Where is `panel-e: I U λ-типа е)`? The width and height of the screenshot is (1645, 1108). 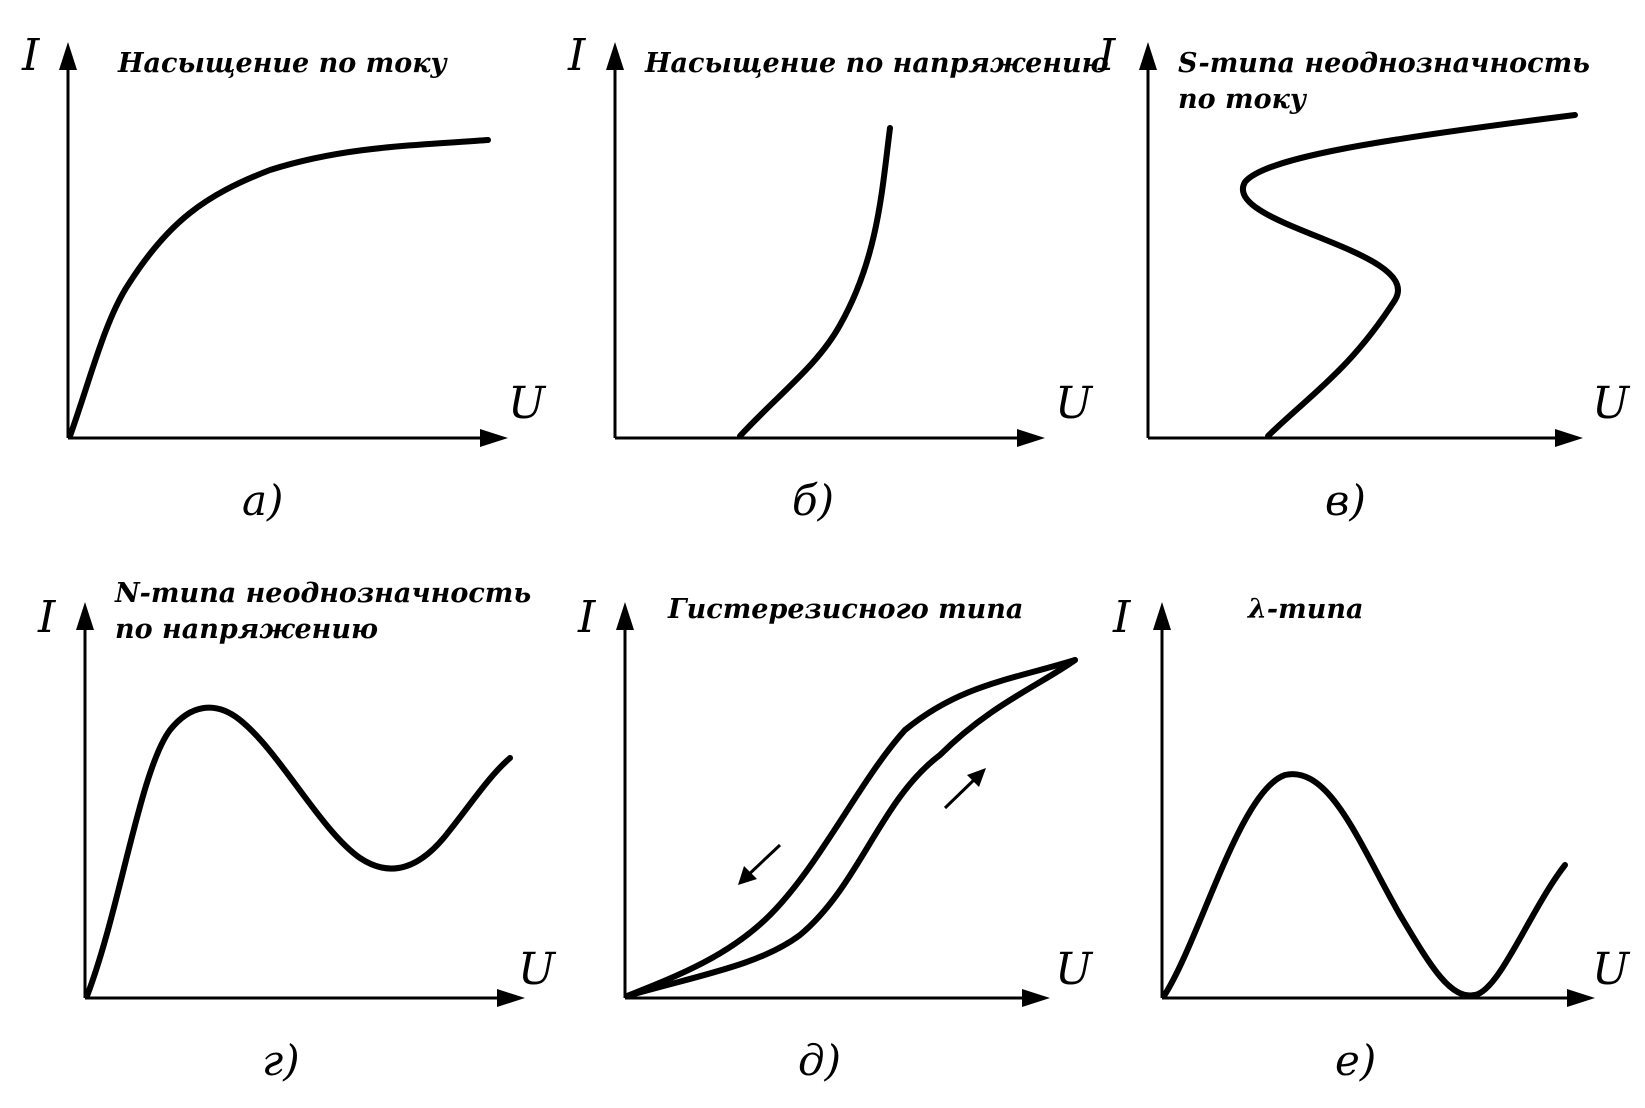 panel-e: I U λ-типа е) is located at coordinates (1371, 838).